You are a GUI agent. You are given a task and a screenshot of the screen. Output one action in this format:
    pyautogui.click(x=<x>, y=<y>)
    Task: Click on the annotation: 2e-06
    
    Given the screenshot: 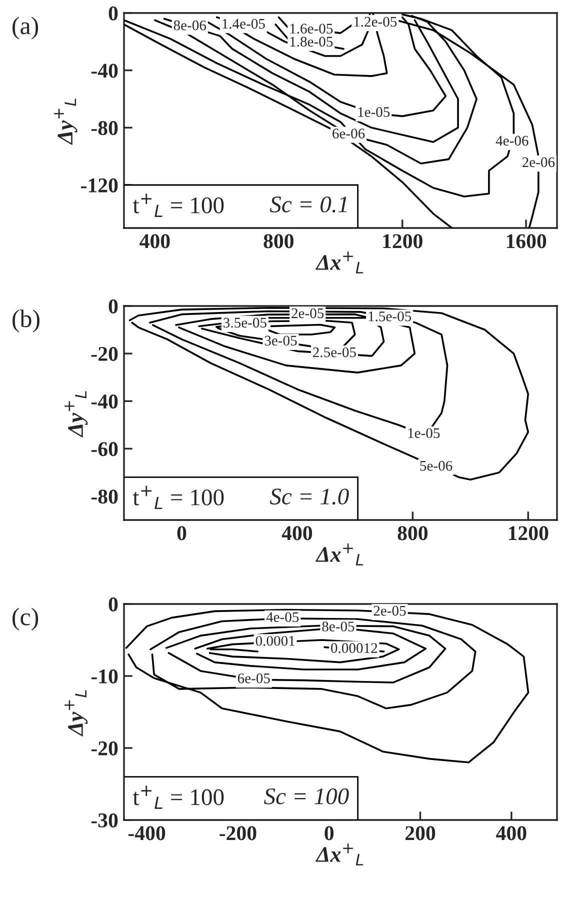 What is the action you would take?
    pyautogui.click(x=538, y=162)
    